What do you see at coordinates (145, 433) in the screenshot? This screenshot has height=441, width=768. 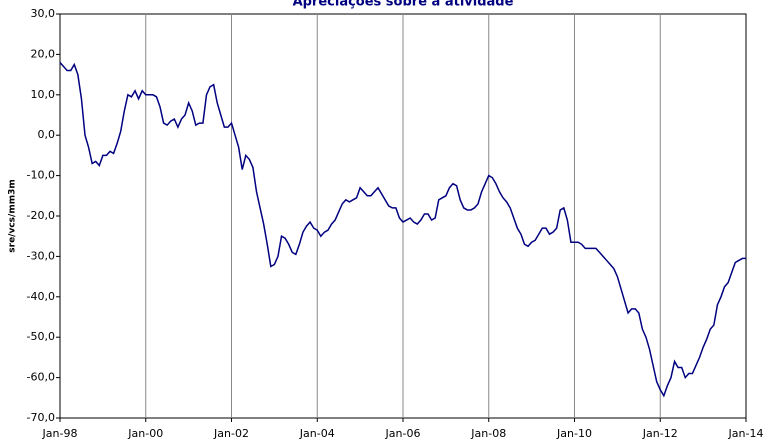 I see `x-tick-label: Jan-00` at bounding box center [145, 433].